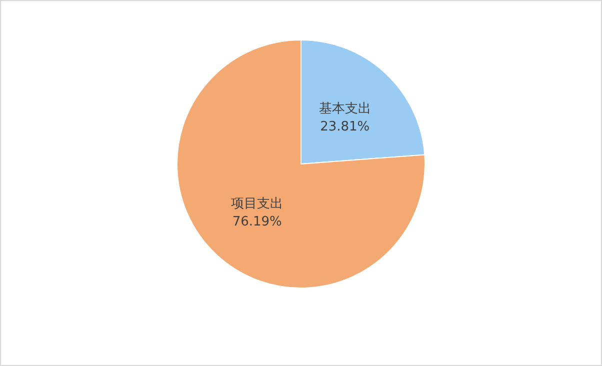  What do you see at coordinates (344, 109) in the screenshot?
I see `slice-label: 基本支出` at bounding box center [344, 109].